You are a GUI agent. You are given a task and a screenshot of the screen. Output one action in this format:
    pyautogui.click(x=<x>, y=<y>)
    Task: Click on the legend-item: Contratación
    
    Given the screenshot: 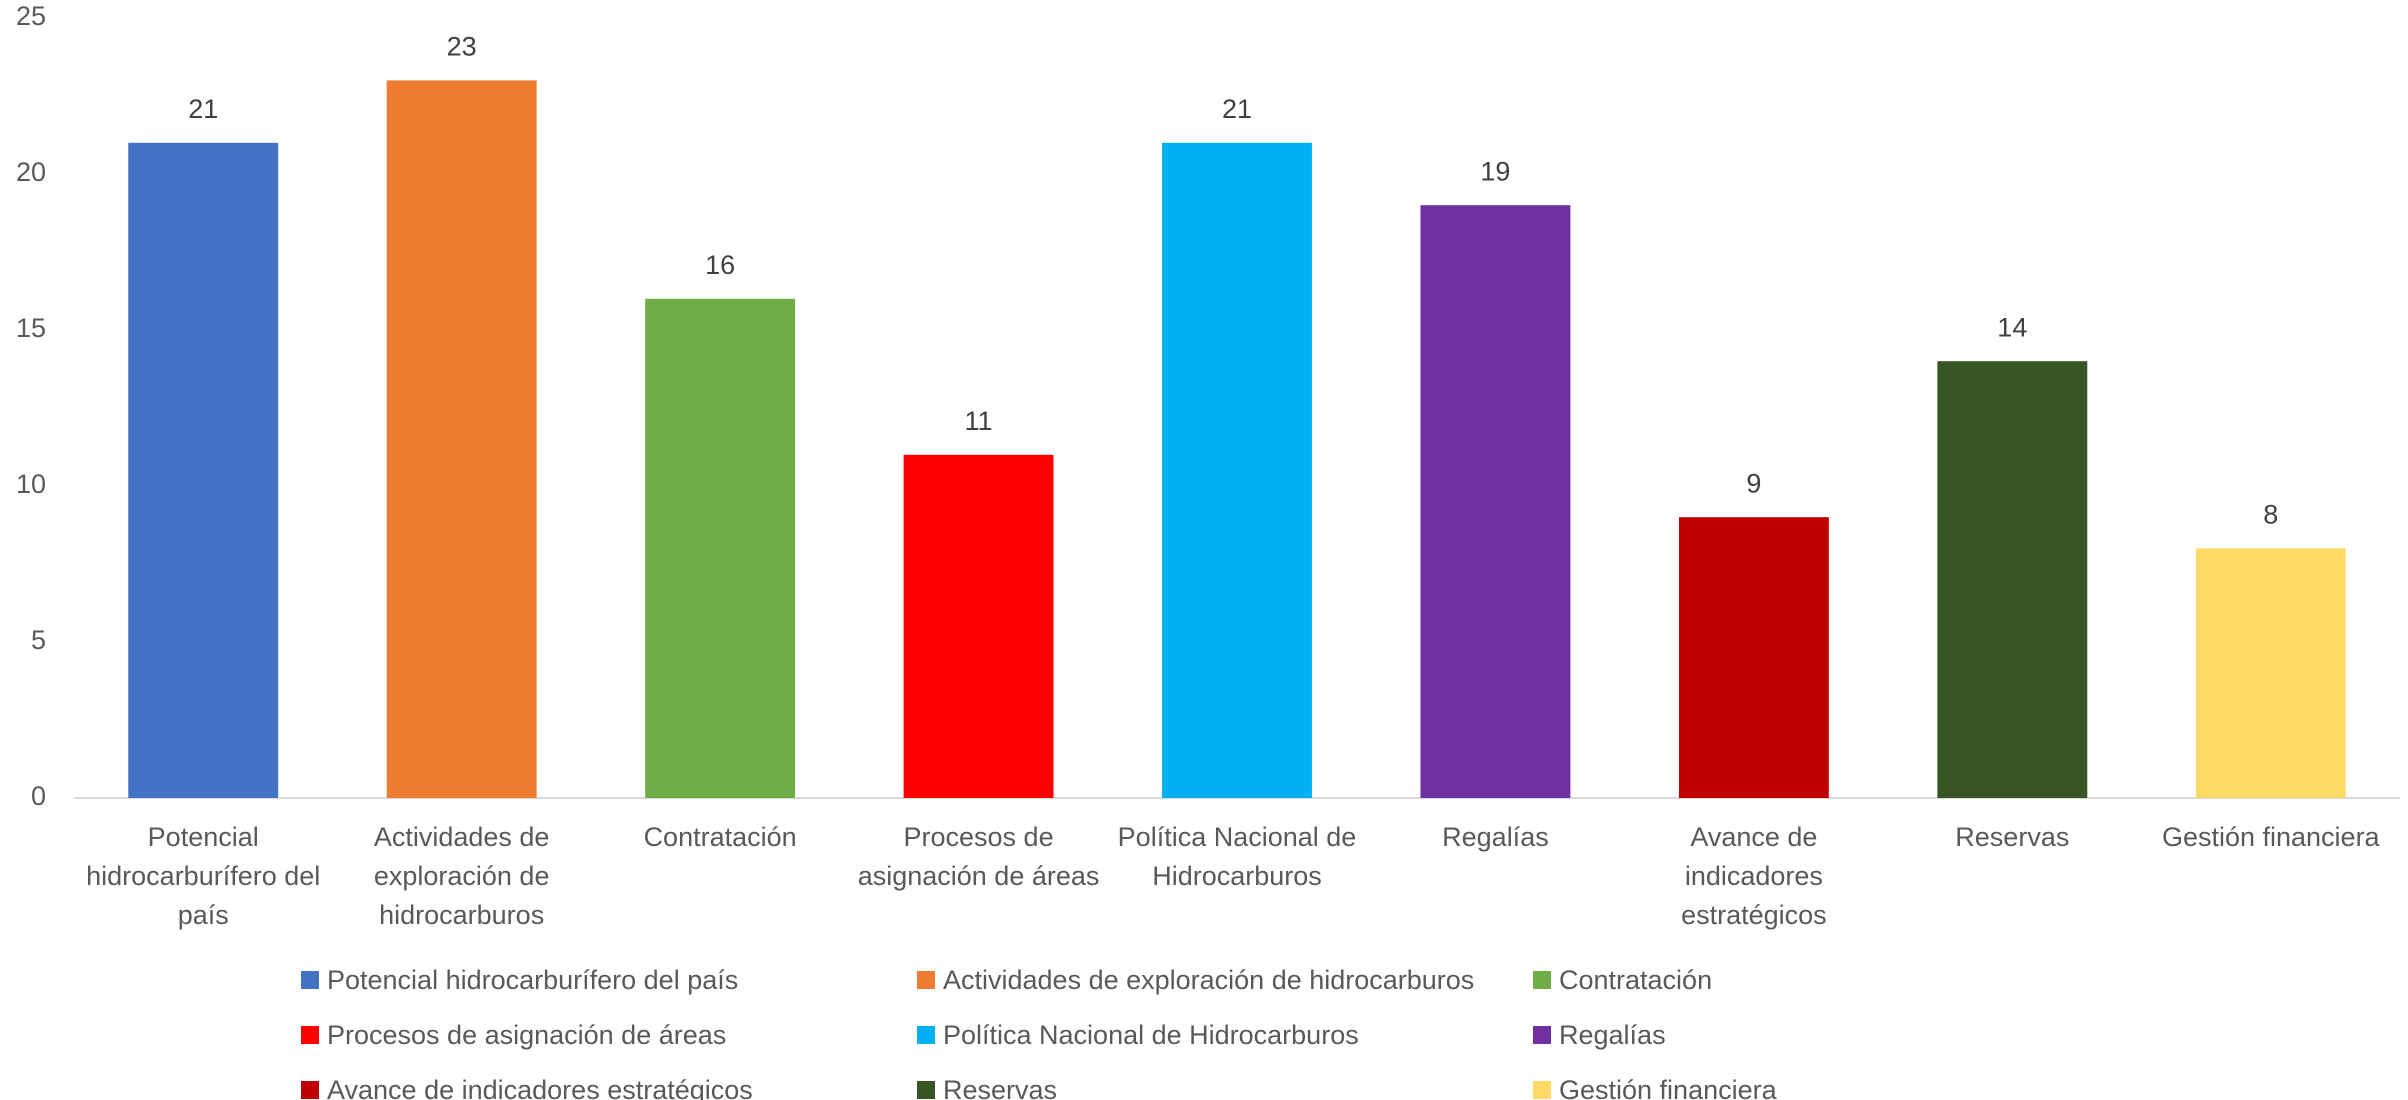 What is the action you would take?
    pyautogui.click(x=1622, y=980)
    